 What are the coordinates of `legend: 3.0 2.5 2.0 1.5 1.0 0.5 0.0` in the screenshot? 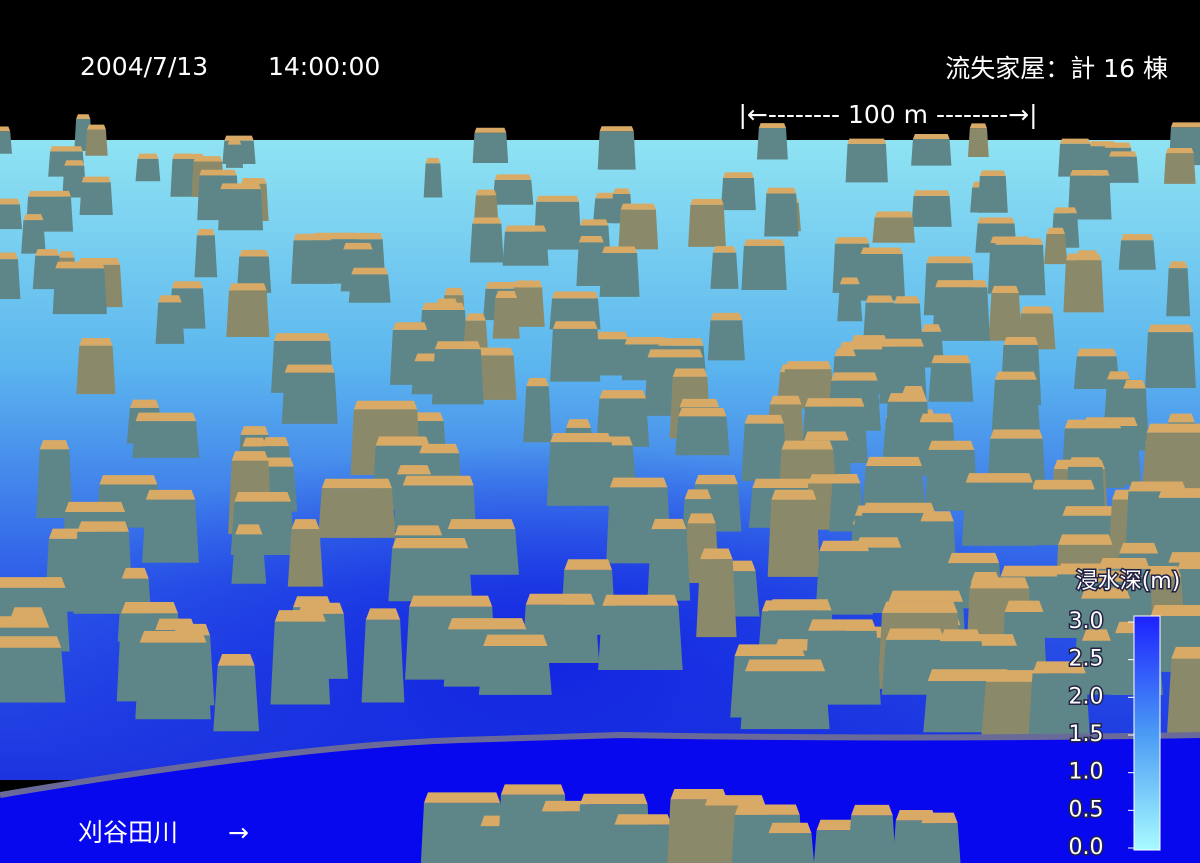 It's located at (1100, 735).